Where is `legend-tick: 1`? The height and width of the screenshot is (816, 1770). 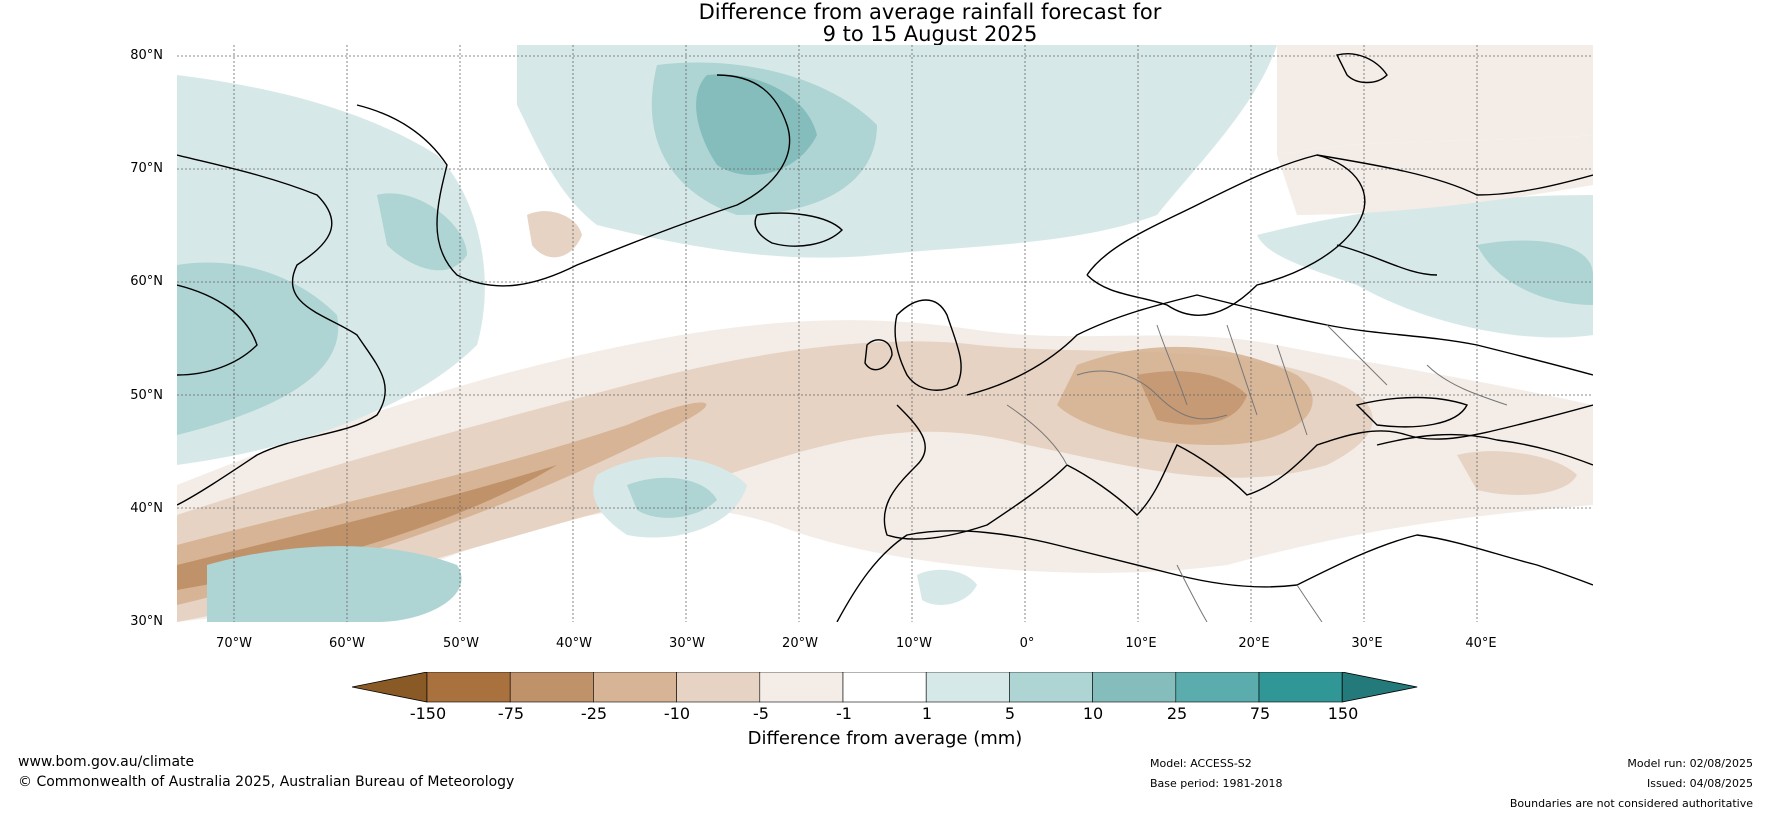
legend-tick: 1 is located at coordinates (927, 713).